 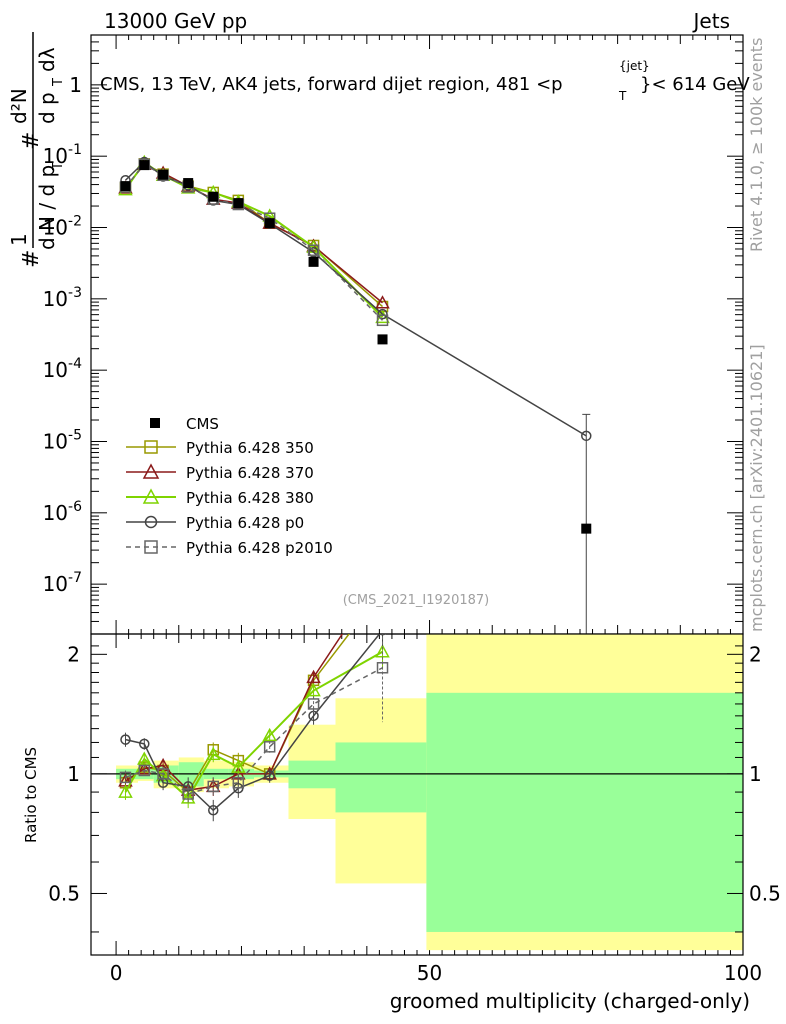 What do you see at coordinates (250, 498) in the screenshot?
I see `legend-label-380: Pythia 6.428 380` at bounding box center [250, 498].